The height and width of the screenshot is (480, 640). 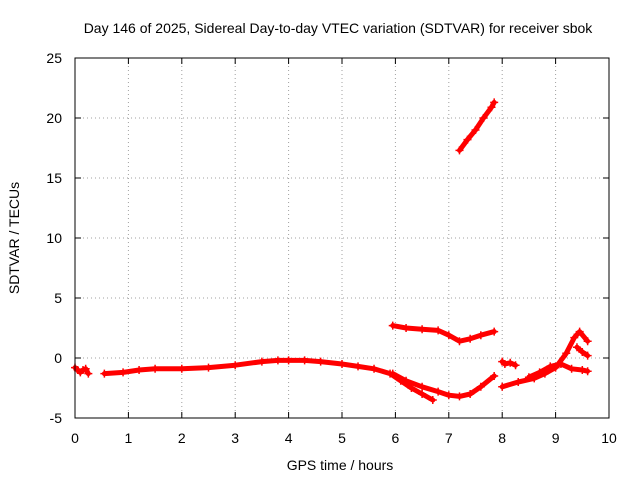 I want to click on series-arc-i, so click(x=582, y=351).